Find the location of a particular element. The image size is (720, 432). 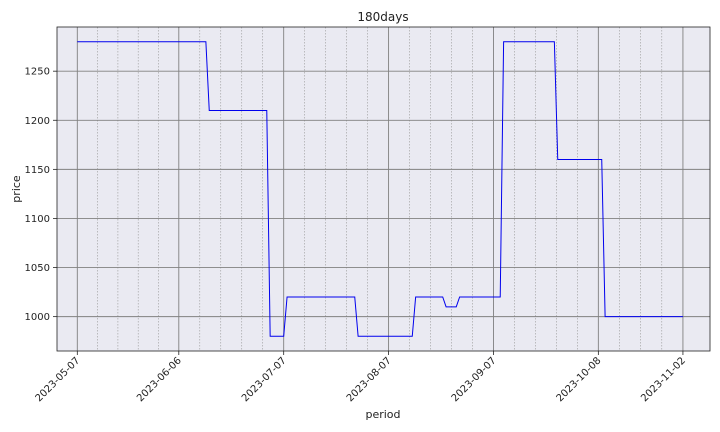

y-axis-title: price is located at coordinates (16, 189).